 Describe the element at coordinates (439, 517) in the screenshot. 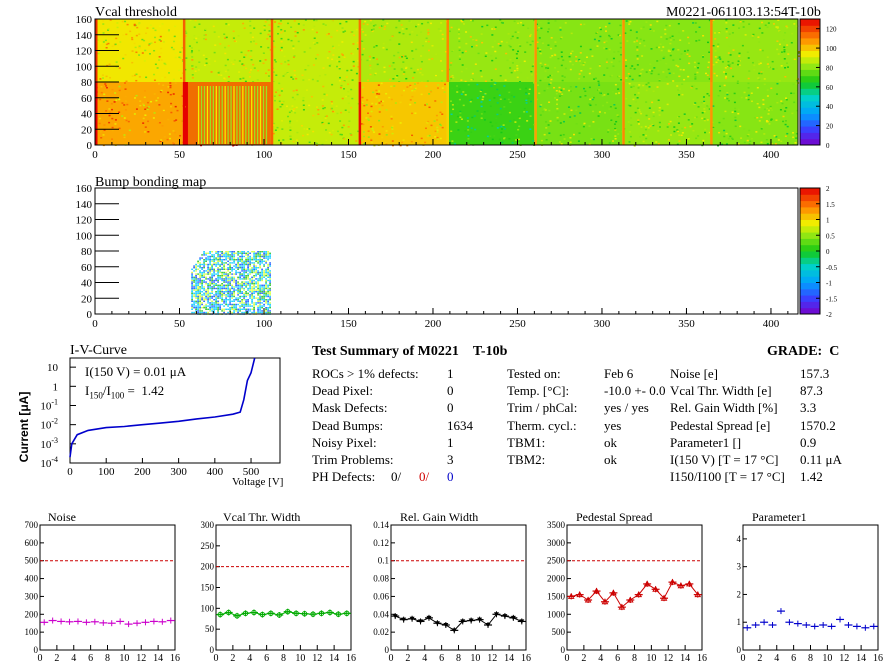

I see `gain-width-title: Rel. Gain Width` at that location.